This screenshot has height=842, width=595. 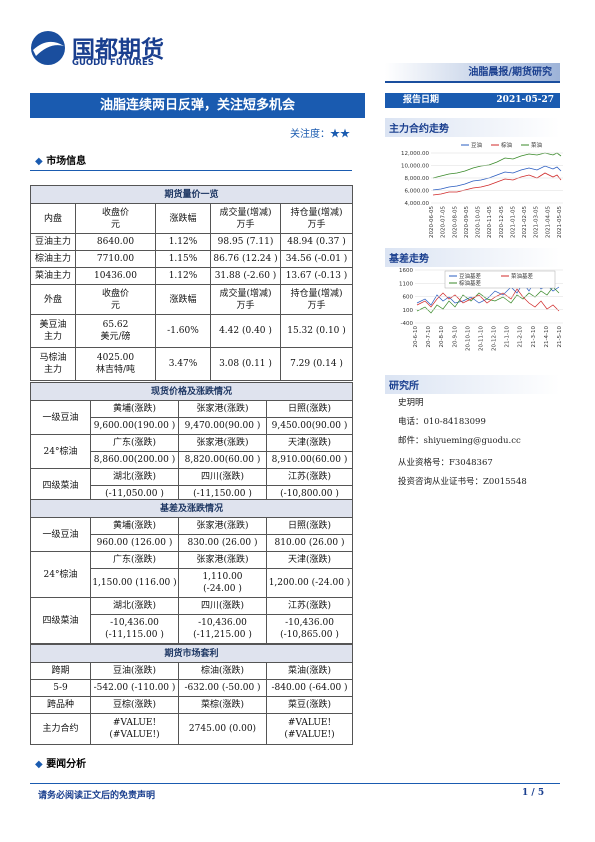 I want to click on x-tick-label: 2021-04-05, so click(x=548, y=222).